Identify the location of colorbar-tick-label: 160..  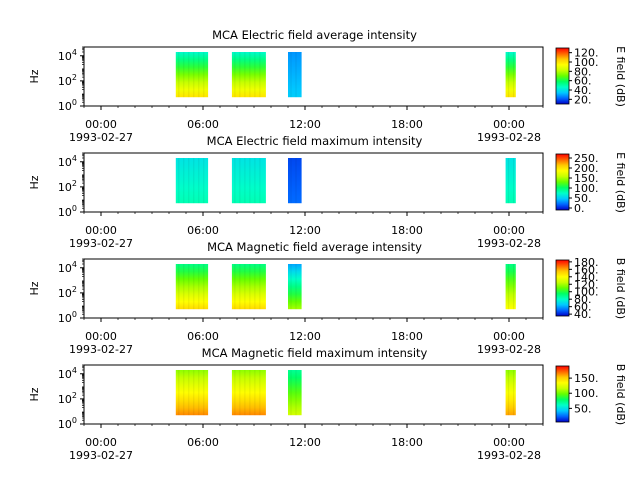
(586, 269).